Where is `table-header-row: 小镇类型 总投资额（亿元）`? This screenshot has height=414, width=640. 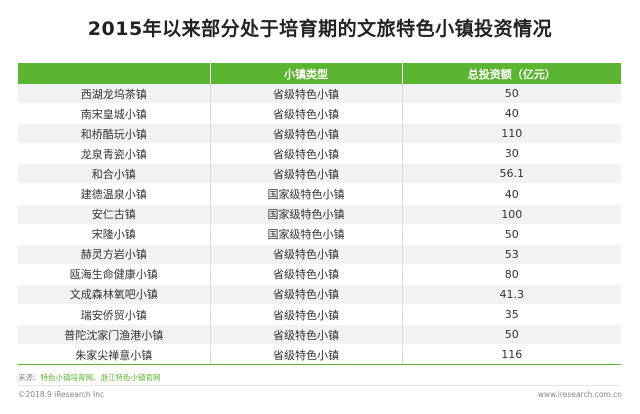
table-header-row: 小镇类型 总投资额（亿元） is located at coordinates (319, 73).